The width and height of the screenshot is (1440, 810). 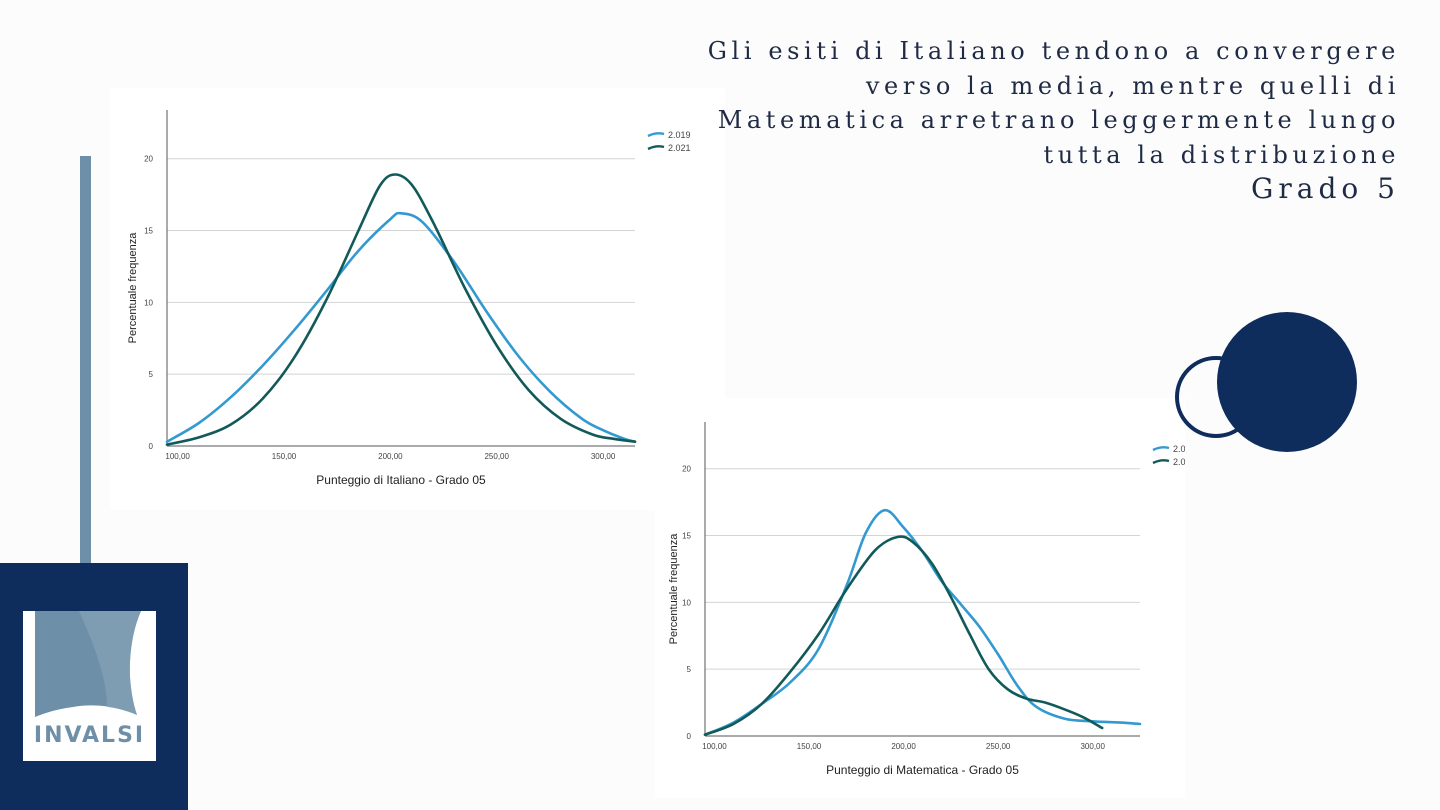 What do you see at coordinates (85, 383) in the screenshot?
I see `decorative-bar` at bounding box center [85, 383].